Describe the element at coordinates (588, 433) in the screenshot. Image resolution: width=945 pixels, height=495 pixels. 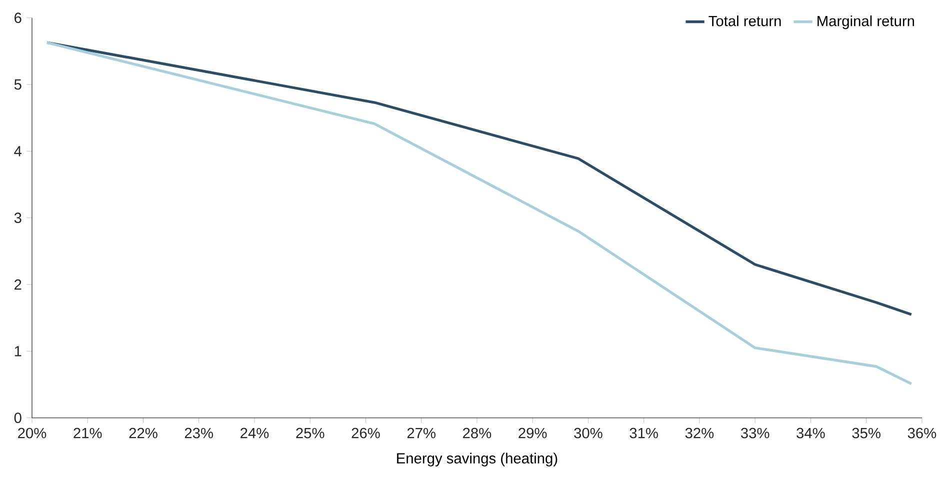
I see `x-tick-label: 30%` at that location.